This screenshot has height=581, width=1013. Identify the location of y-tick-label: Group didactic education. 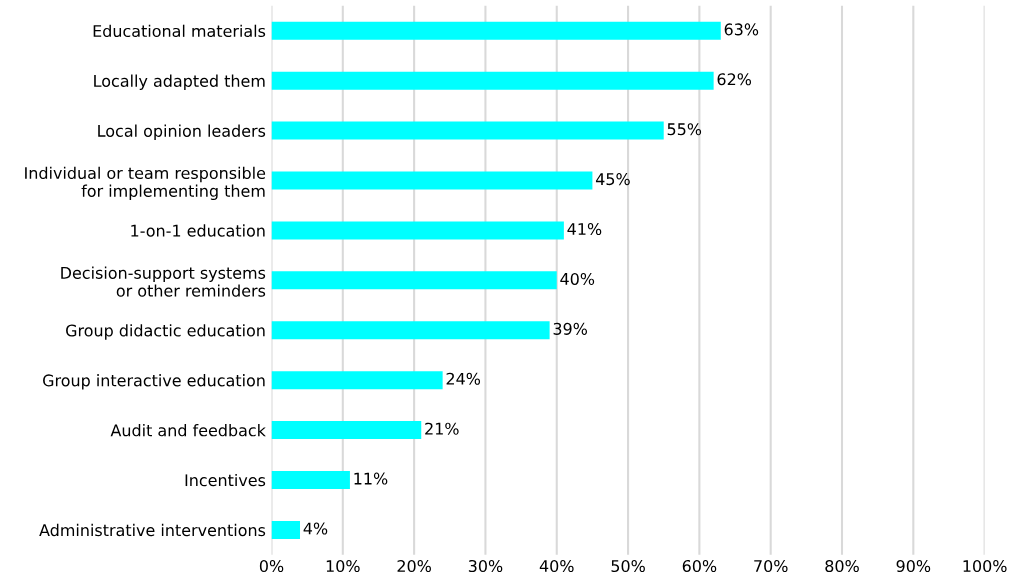
(165, 332).